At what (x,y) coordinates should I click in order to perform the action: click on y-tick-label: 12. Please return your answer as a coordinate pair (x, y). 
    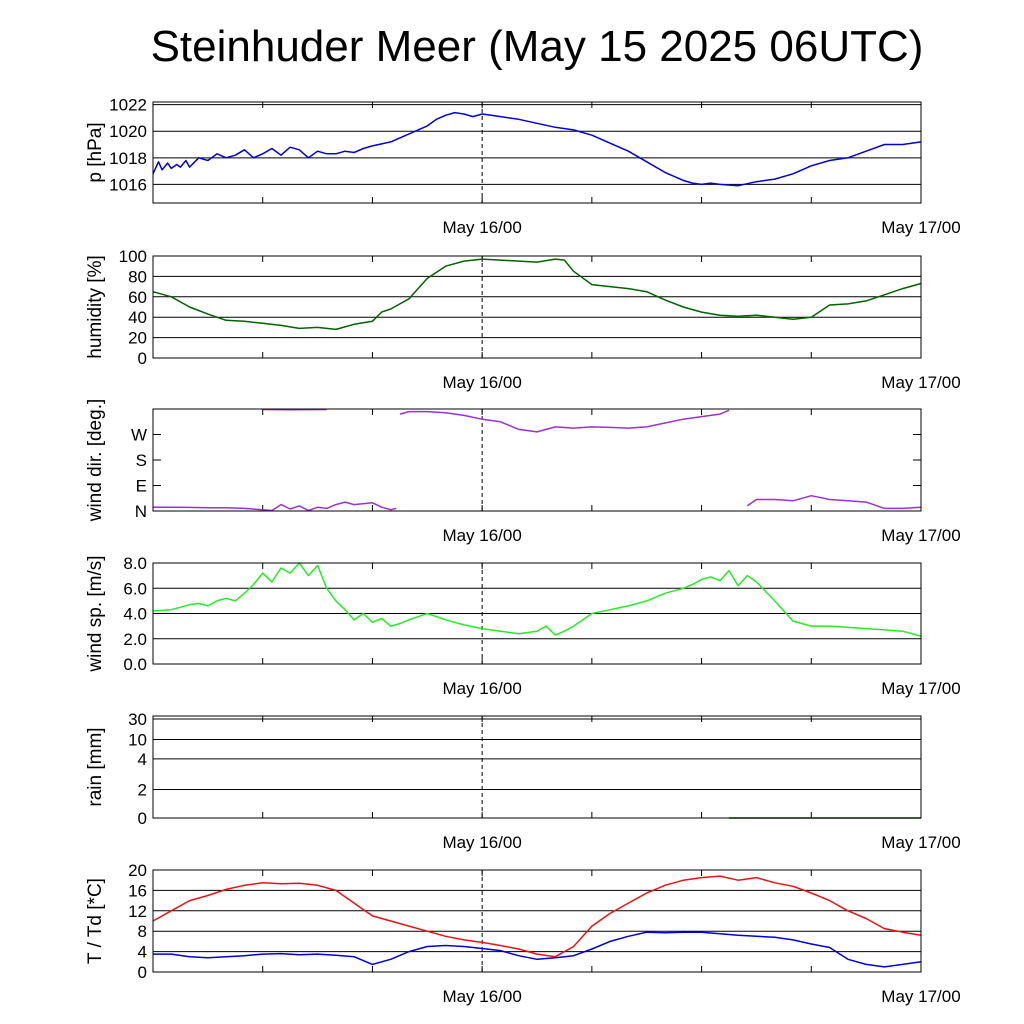
    Looking at the image, I should click on (137, 911).